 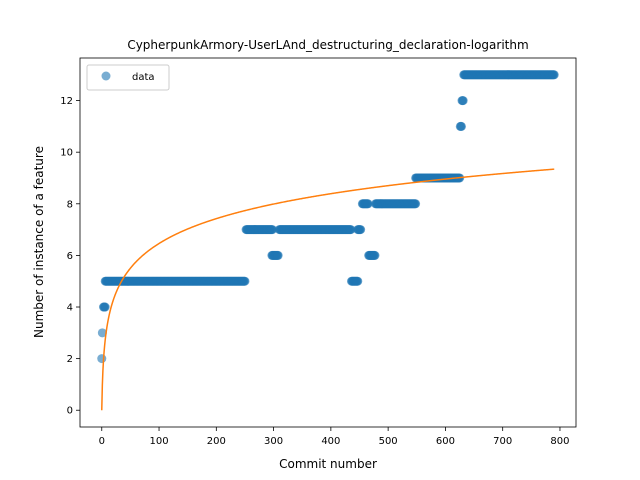 I want to click on x-axis-label: Commit number, so click(x=328, y=464).